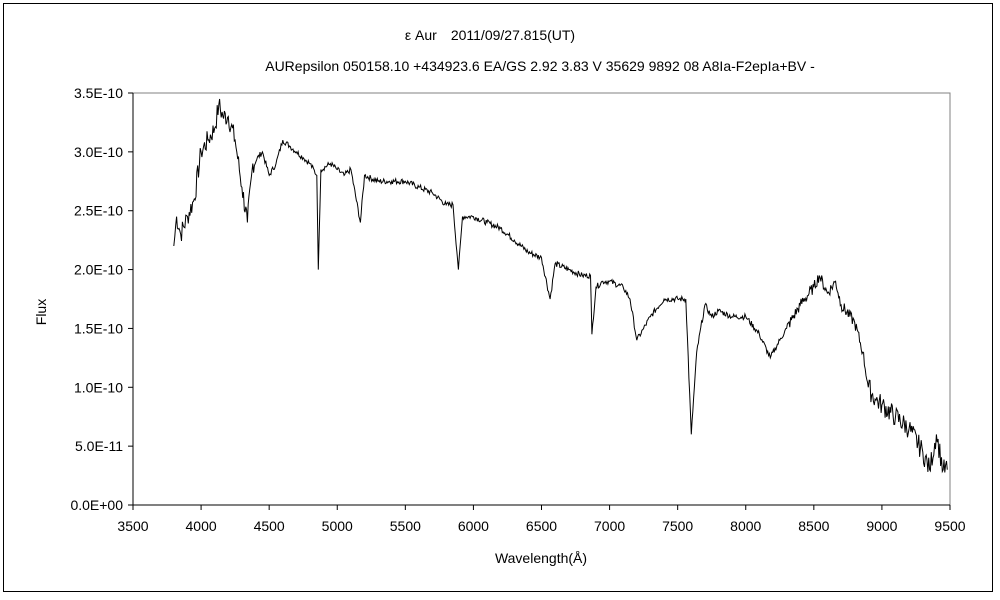 The width and height of the screenshot is (1000, 600). What do you see at coordinates (490, 35) in the screenshot?
I see `chart-title: ε Aur 2011/09/27.815(UT)` at bounding box center [490, 35].